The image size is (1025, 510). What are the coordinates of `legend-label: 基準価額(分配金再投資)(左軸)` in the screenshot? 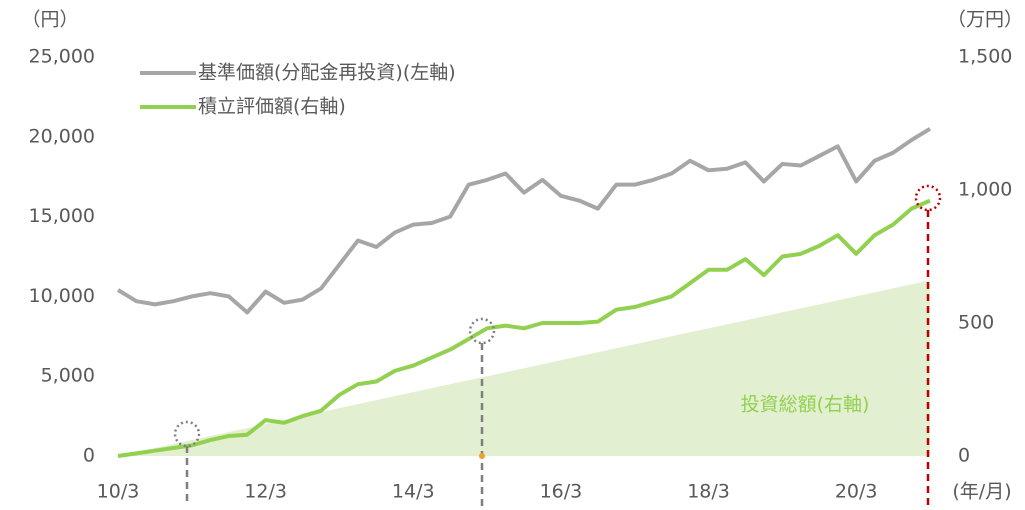 It's located at (327, 73).